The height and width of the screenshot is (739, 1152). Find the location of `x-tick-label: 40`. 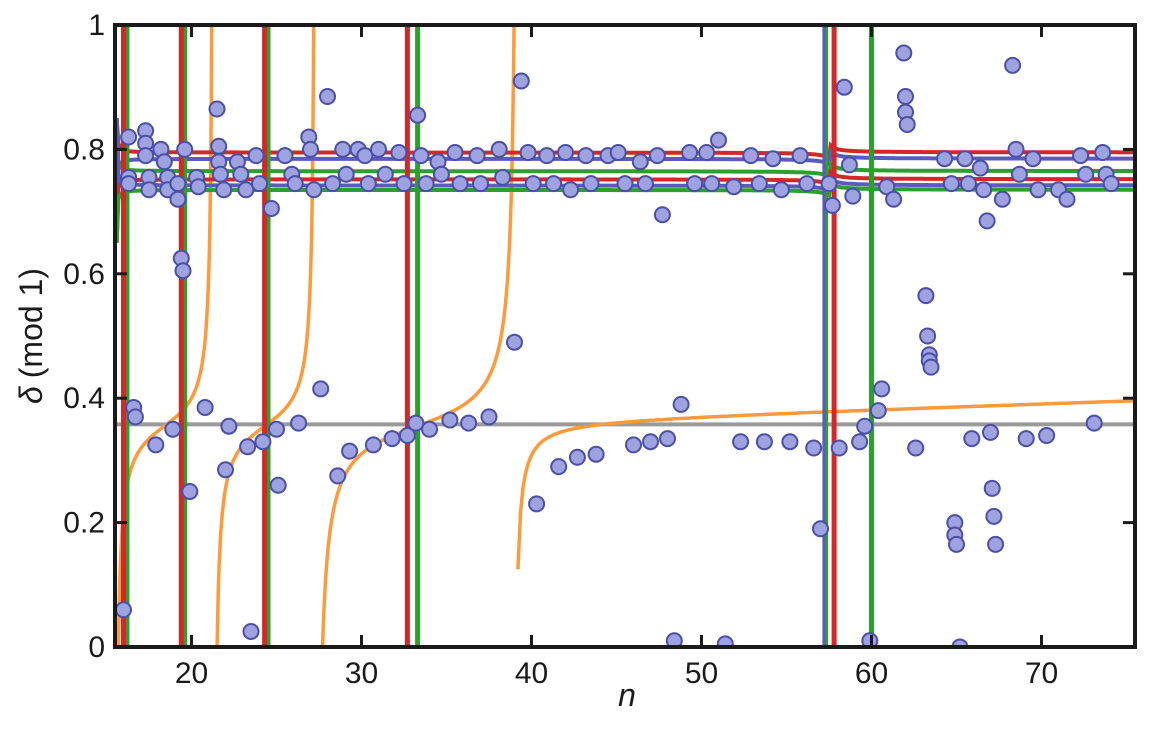

x-tick-label: 40 is located at coordinates (531, 673).